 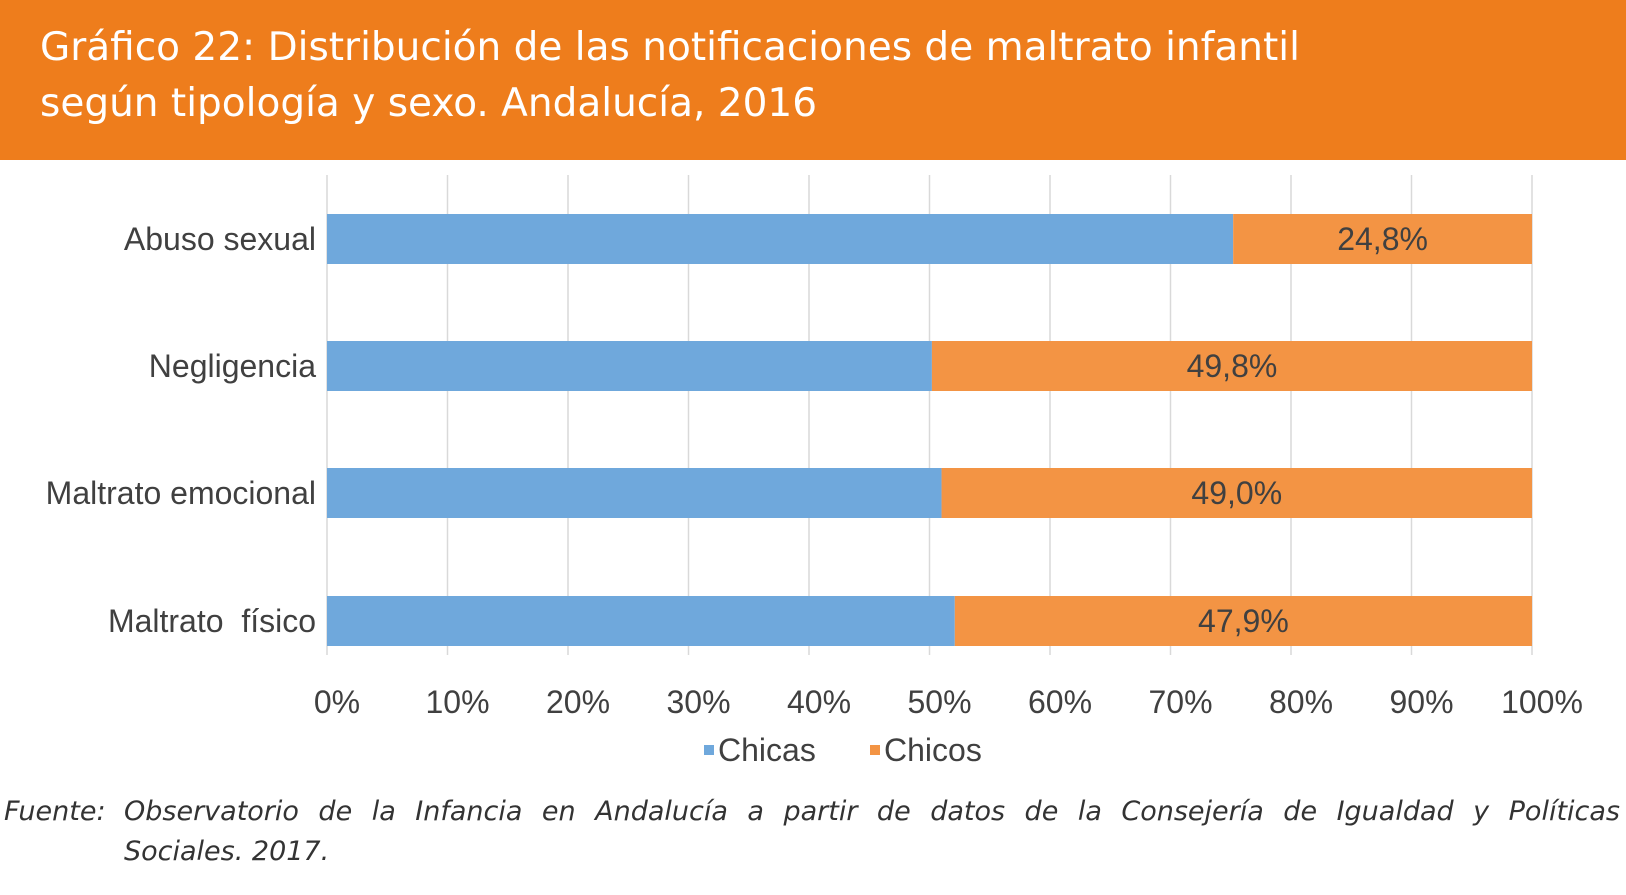 What do you see at coordinates (227, 851) in the screenshot?
I see `source-text-line-2: Sociales. 2017.` at bounding box center [227, 851].